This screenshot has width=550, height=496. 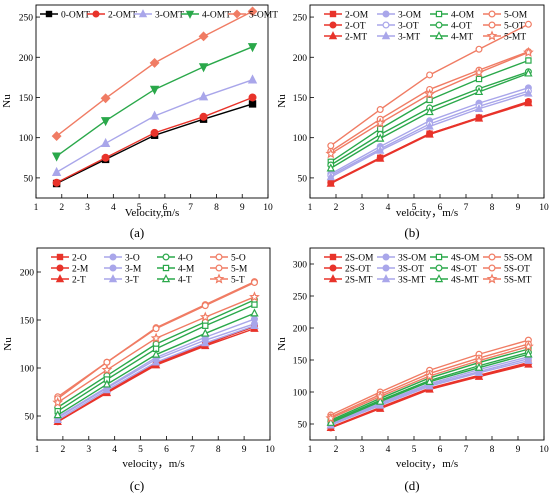 What do you see at coordinates (263, 15) in the screenshot?
I see `legend-label: 5-OMT` at bounding box center [263, 15].